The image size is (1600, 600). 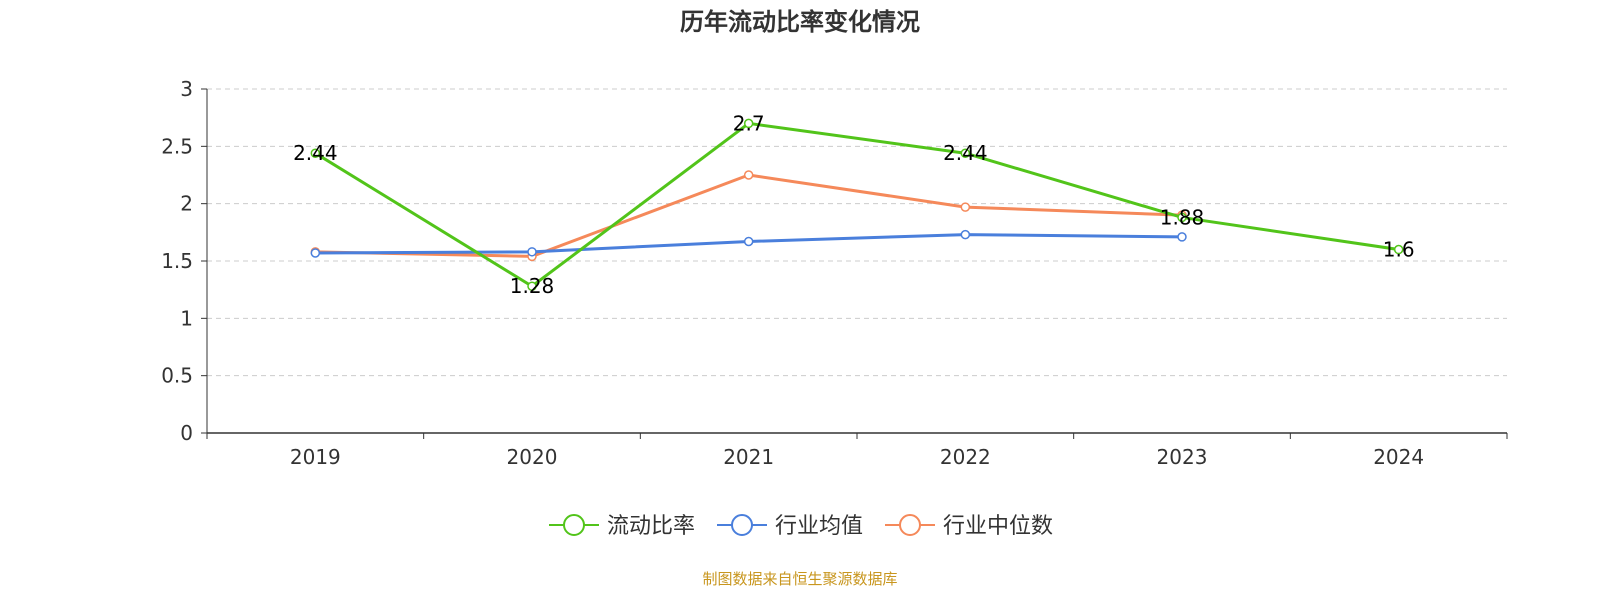 What do you see at coordinates (1182, 457) in the screenshot?
I see `x-tick-label-2023: 2023` at bounding box center [1182, 457].